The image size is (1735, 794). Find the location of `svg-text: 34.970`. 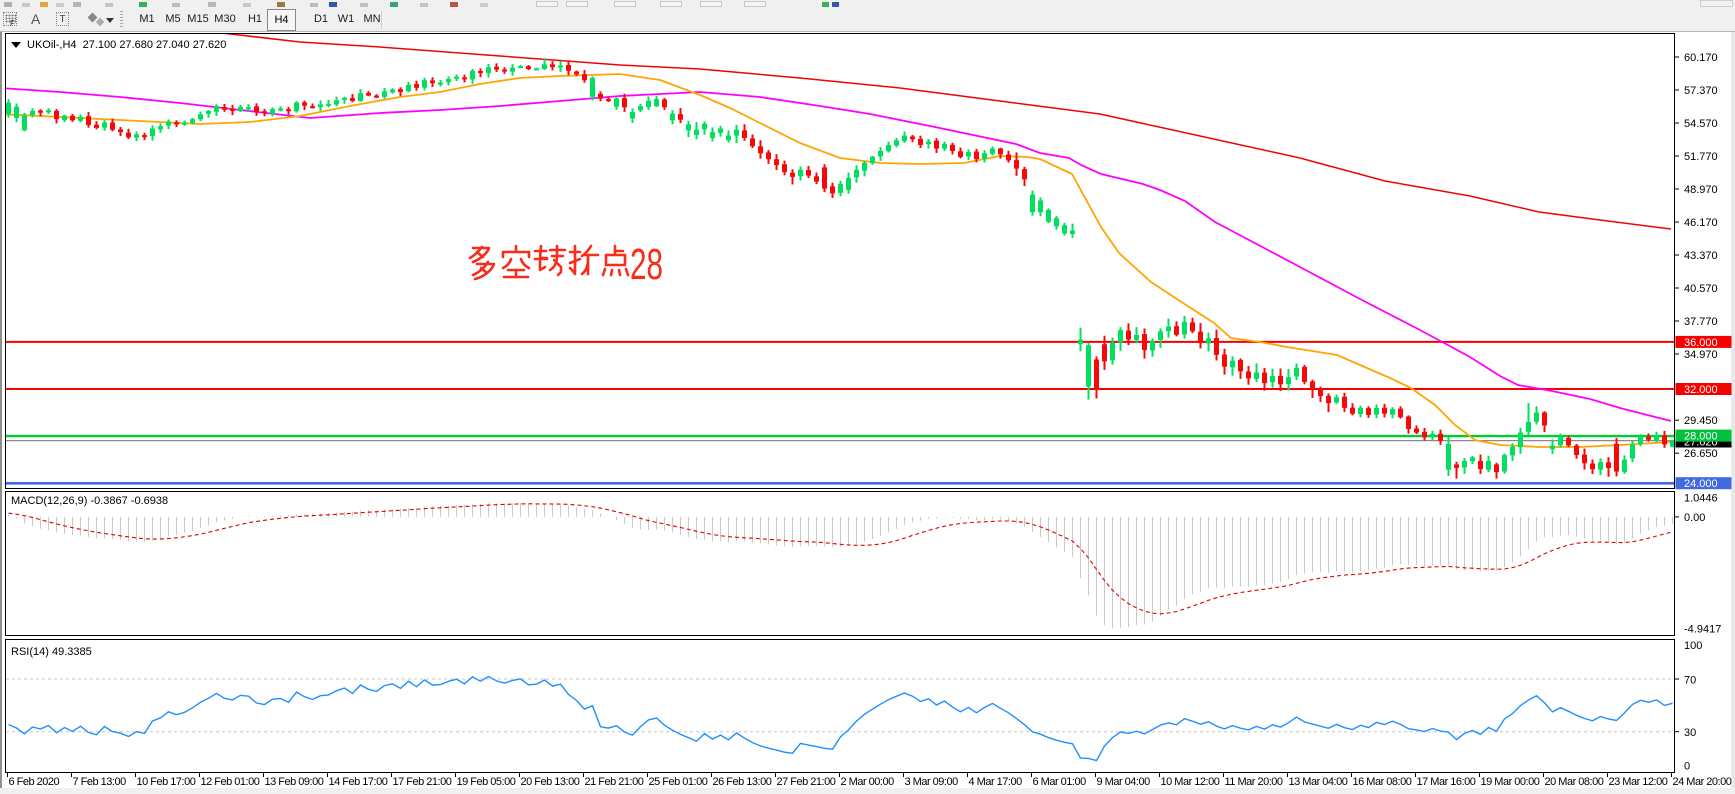

svg-text: 34.970 is located at coordinates (1701, 355).